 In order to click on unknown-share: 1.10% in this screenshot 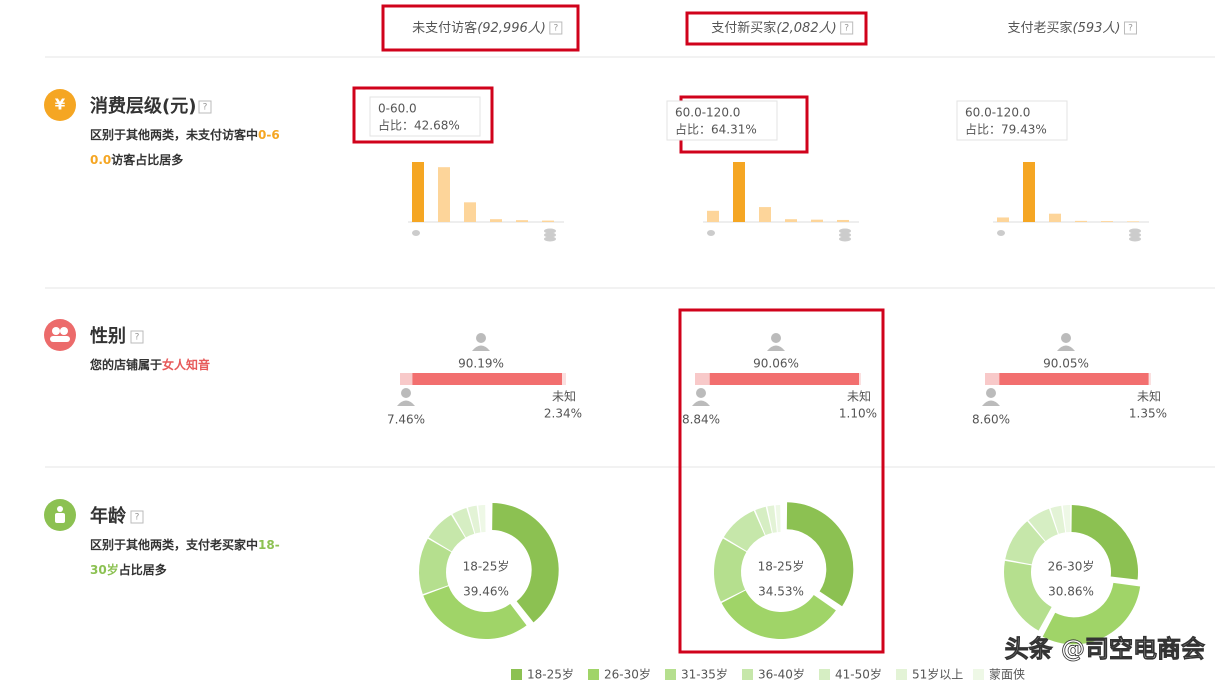, I will do `click(858, 414)`.